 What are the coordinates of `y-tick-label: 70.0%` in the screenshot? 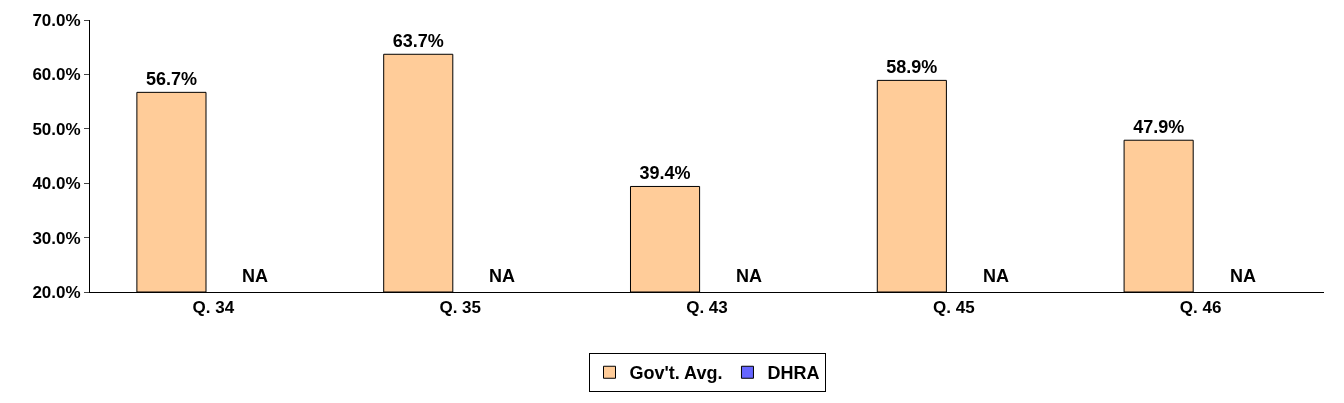 It's located at (56, 20).